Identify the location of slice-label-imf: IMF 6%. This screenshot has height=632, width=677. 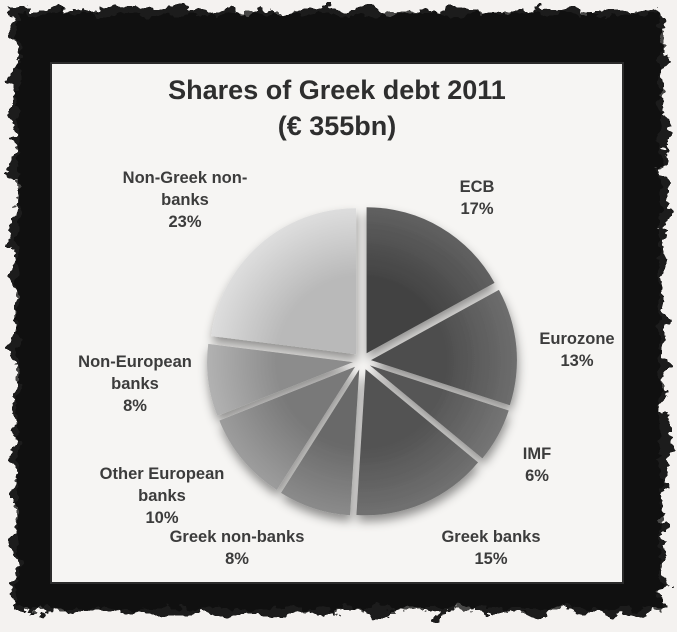
(537, 465).